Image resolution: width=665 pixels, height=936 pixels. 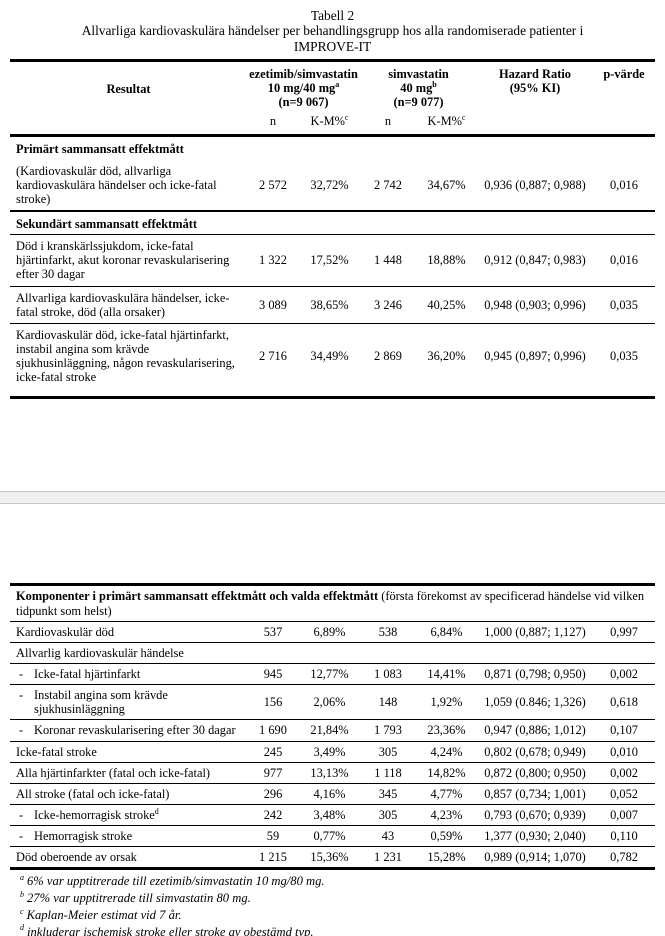 I want to click on n-count-cell: 538, so click(x=388, y=632).